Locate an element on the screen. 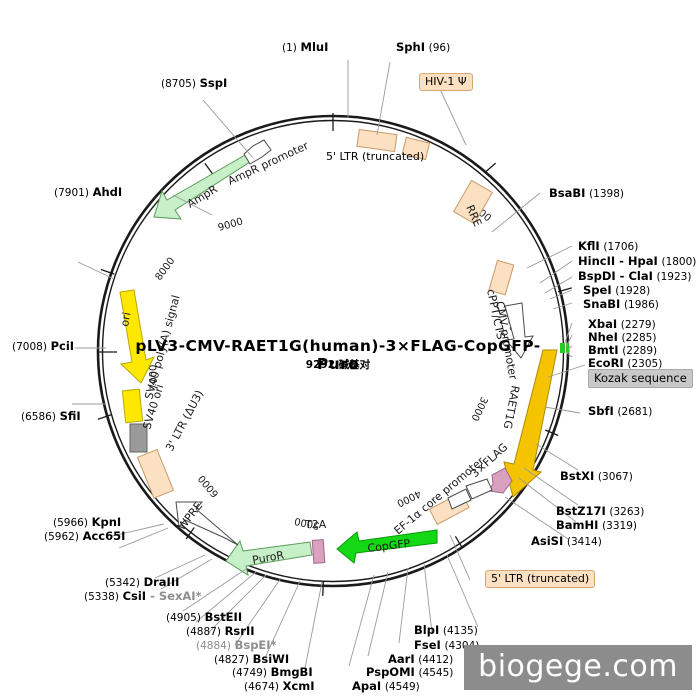 This screenshot has width=700, height=700. site-ticks is located at coordinates (216, 233).